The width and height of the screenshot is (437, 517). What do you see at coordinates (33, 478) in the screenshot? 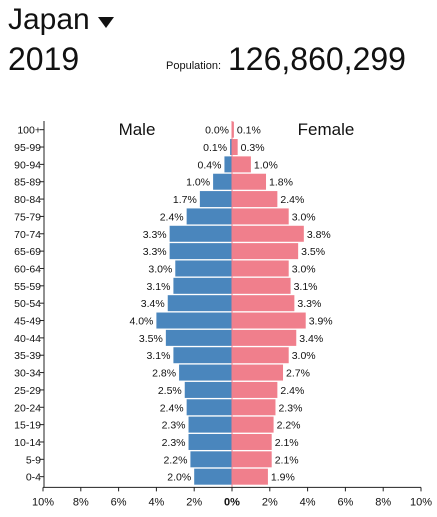
I see `y-tick-label: 0-4` at bounding box center [33, 478].